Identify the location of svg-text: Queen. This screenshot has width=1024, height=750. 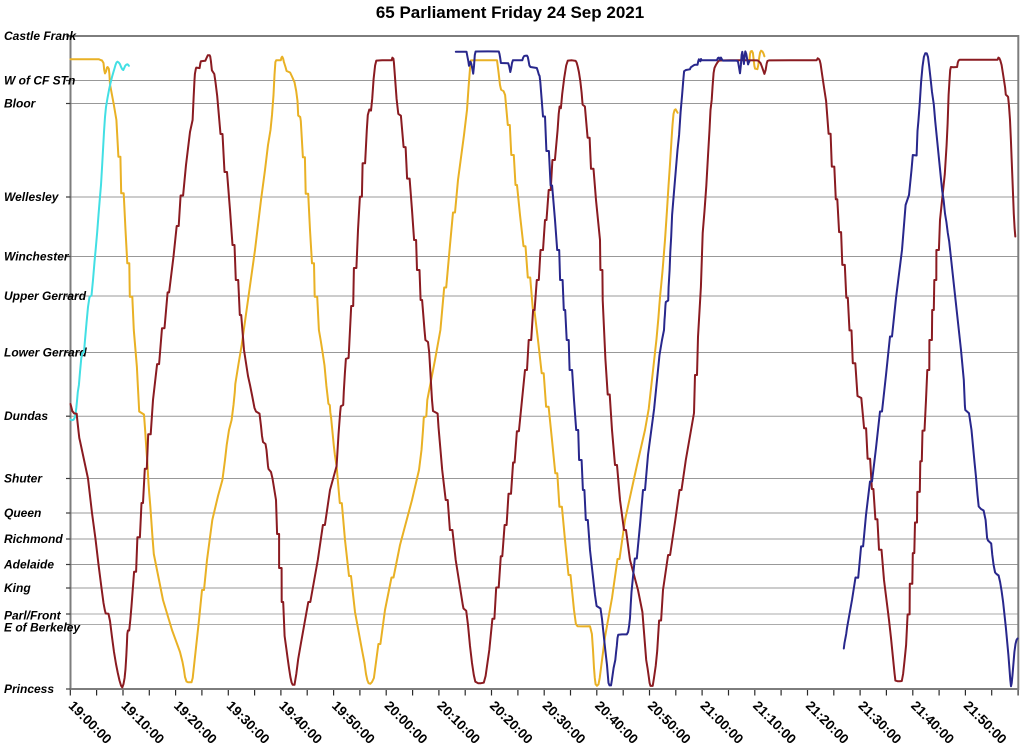
(22, 513).